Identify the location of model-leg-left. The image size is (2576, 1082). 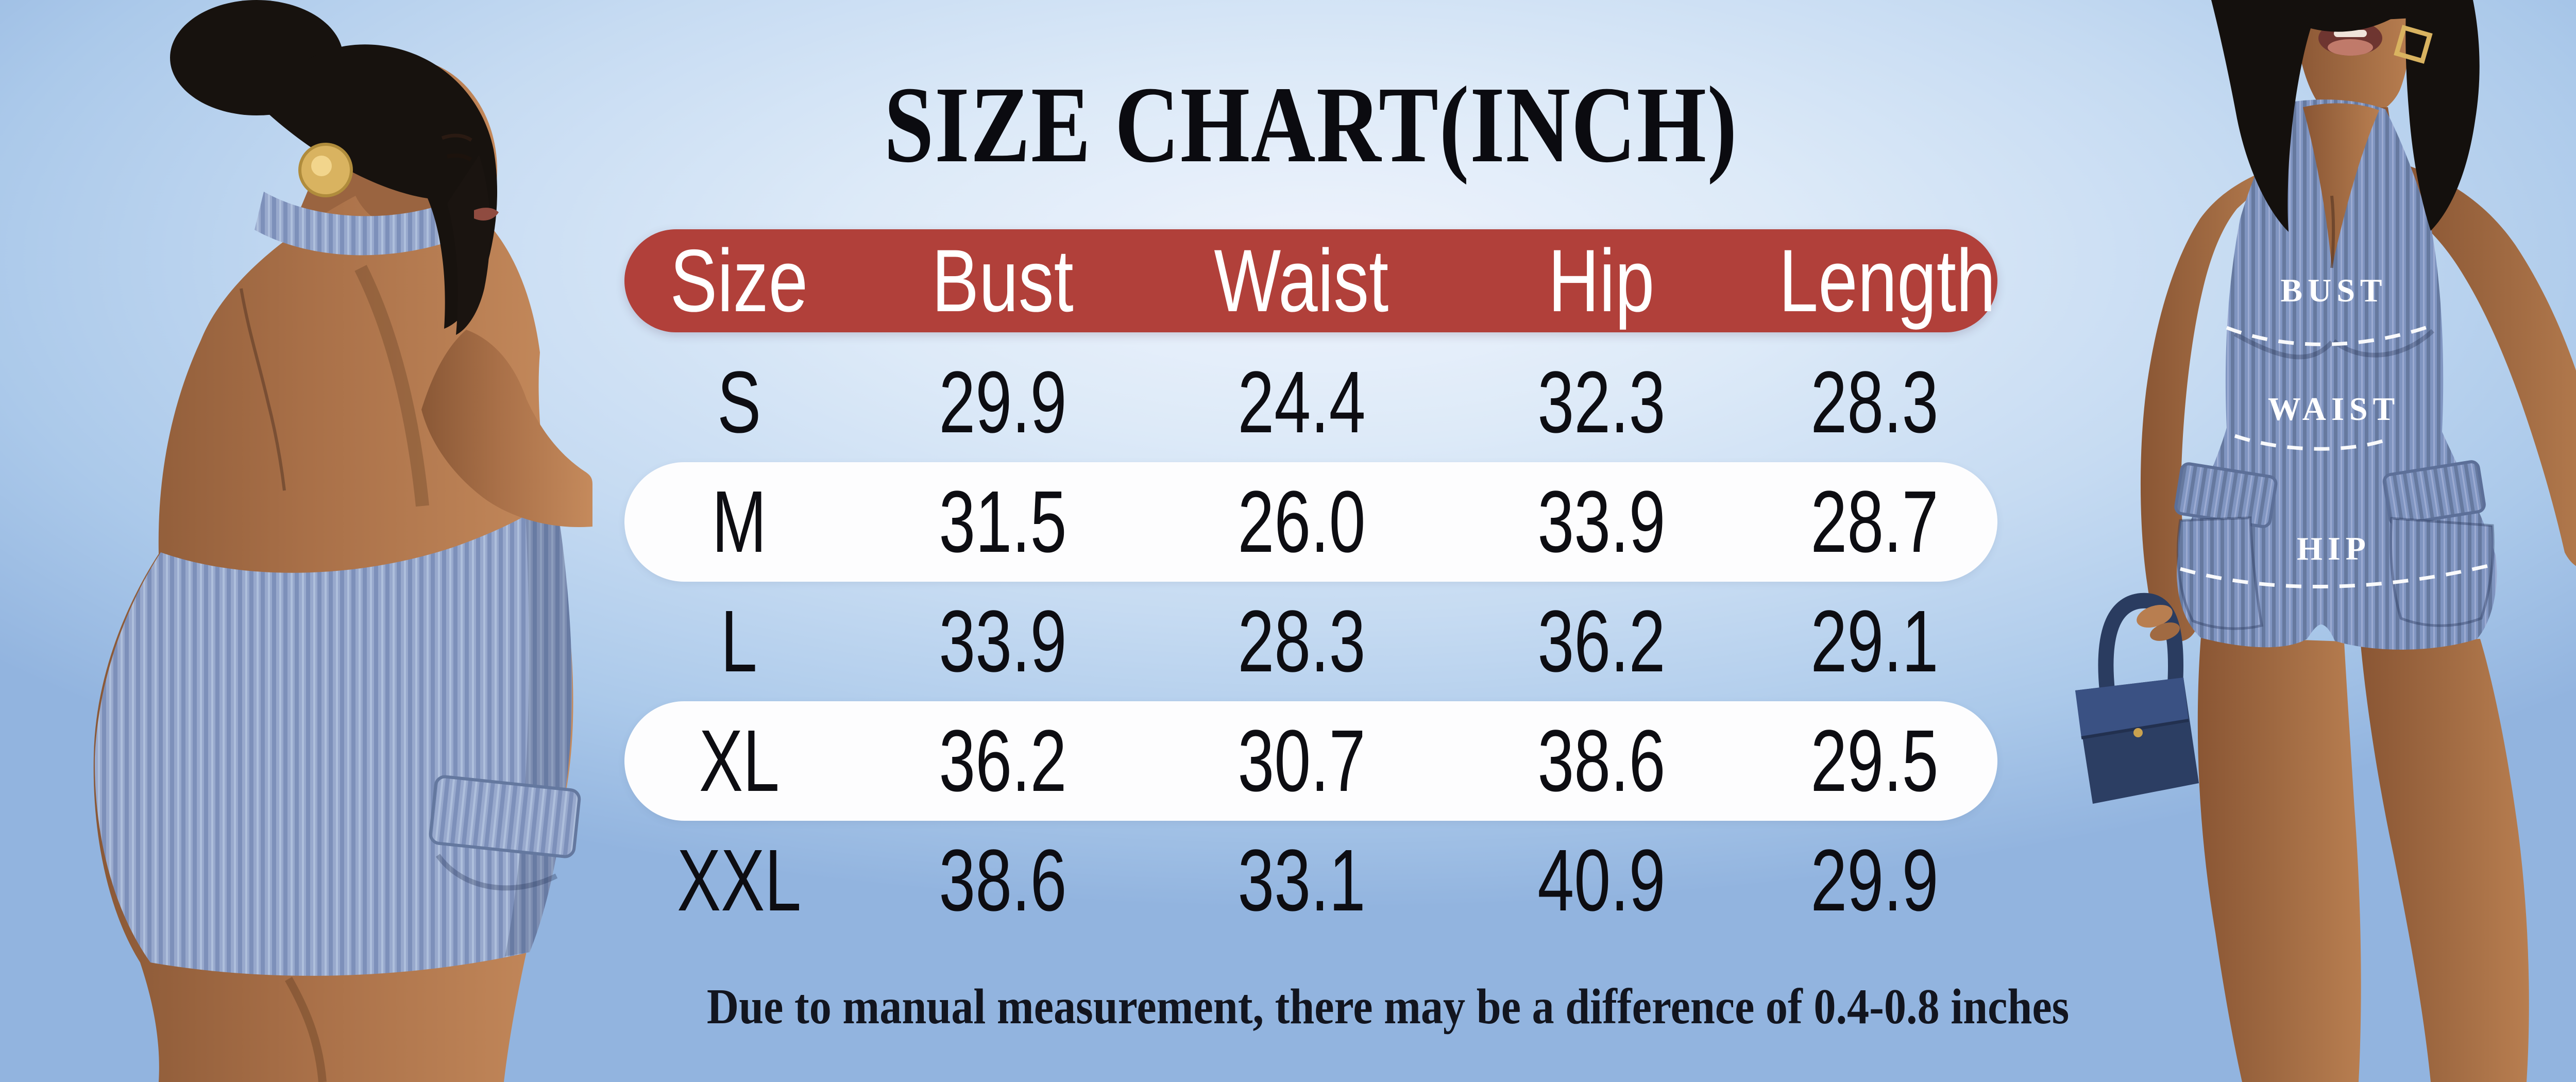
(2279, 859).